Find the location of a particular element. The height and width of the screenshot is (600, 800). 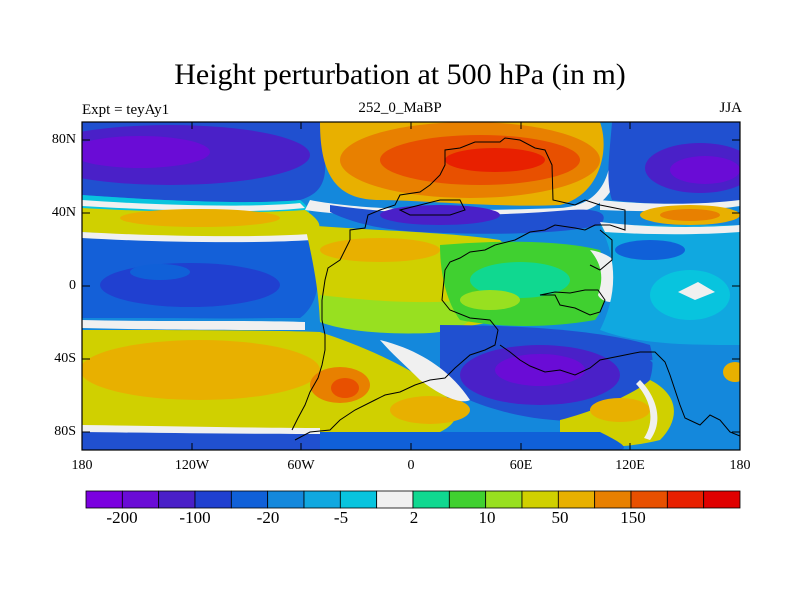

lon-label-60e: 60E is located at coordinates (521, 465).